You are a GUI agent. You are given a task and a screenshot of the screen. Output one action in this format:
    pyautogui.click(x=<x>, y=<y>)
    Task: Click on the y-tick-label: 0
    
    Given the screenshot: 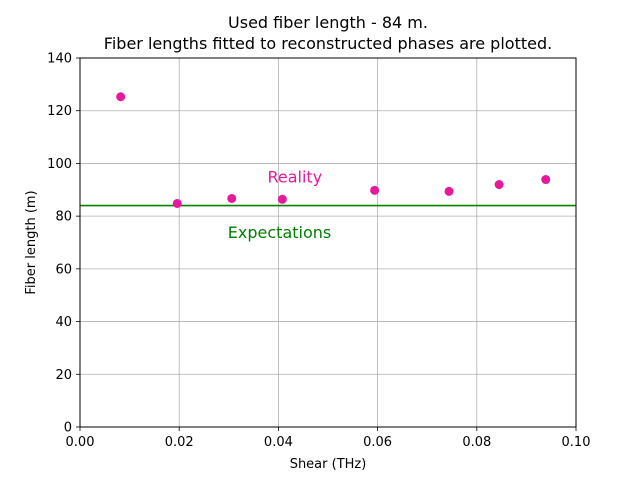 What is the action you would take?
    pyautogui.click(x=68, y=428)
    